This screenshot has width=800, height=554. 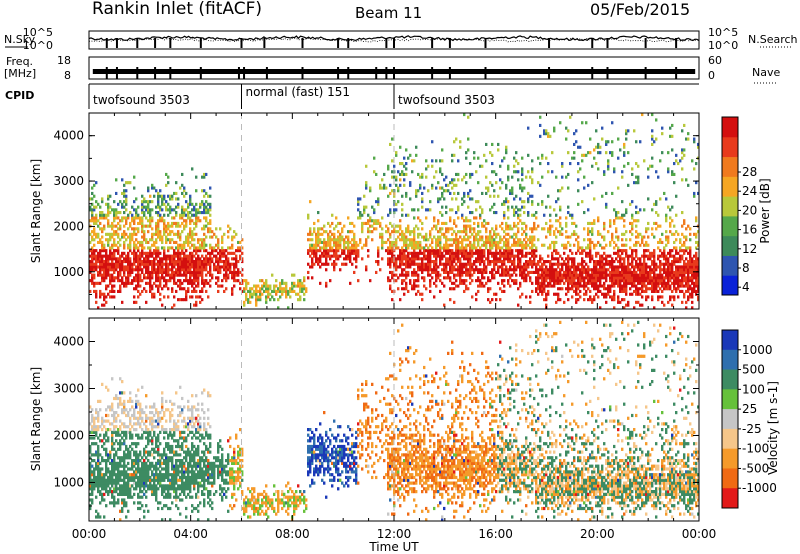 I want to click on power-colorbar-title: Power [dB], so click(x=765, y=210).